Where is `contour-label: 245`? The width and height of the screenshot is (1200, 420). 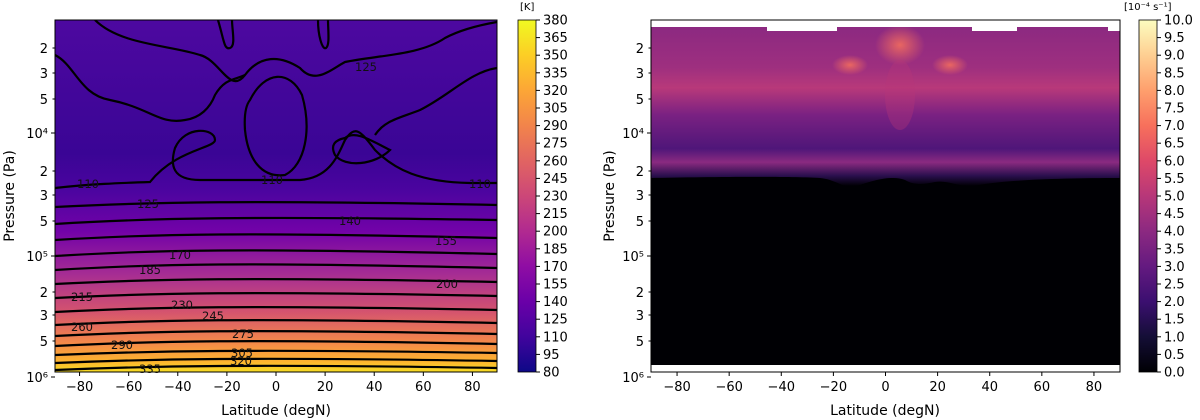 contour-label: 245 is located at coordinates (213, 316).